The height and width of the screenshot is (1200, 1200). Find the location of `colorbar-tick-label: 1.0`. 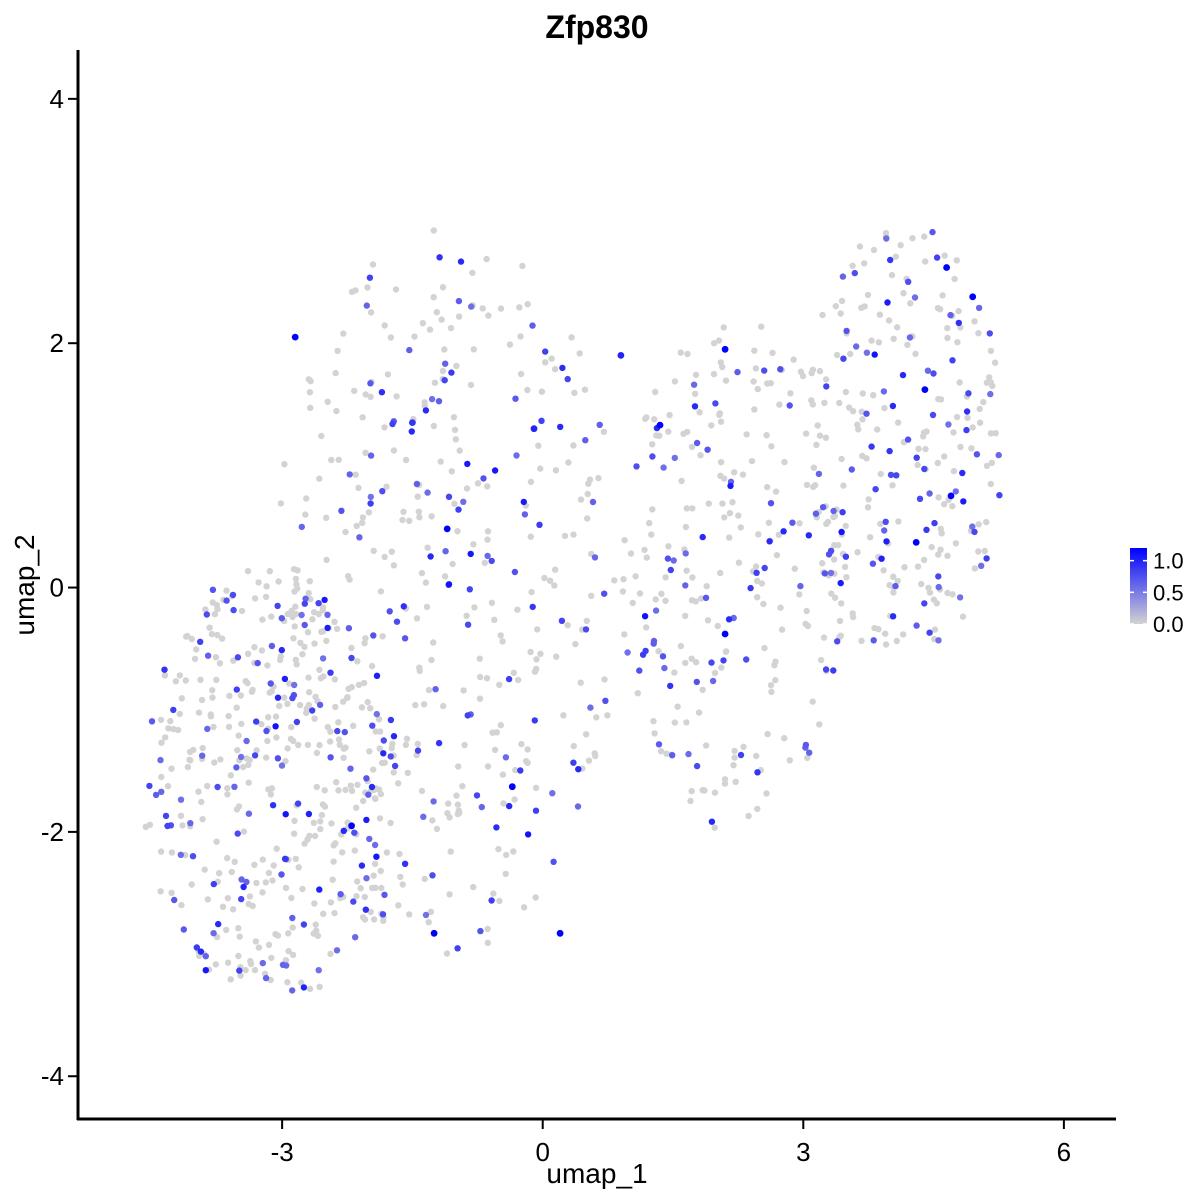

colorbar-tick-label: 1.0 is located at coordinates (1168, 561).